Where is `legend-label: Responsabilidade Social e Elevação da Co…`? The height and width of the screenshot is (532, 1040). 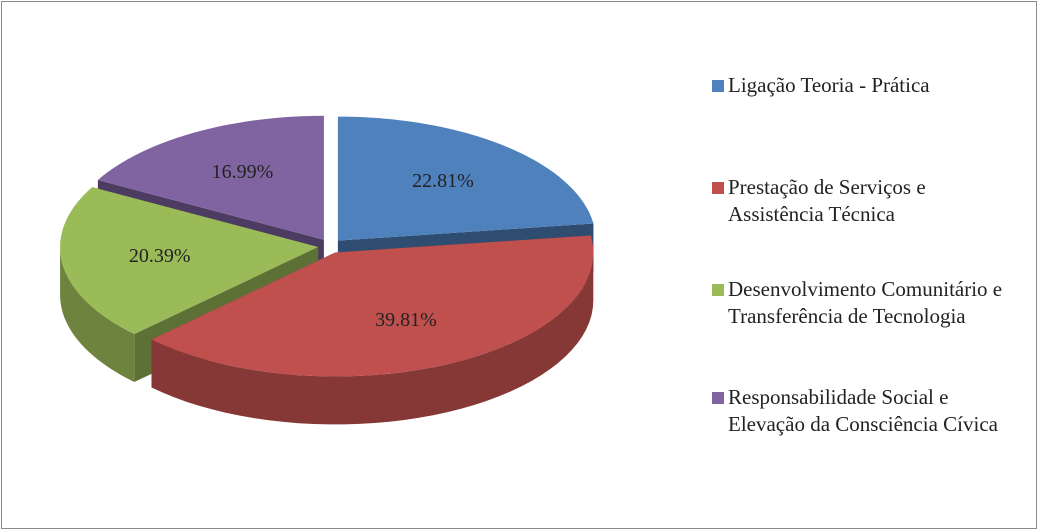 legend-label: Responsabilidade Social e Elevação da Co… is located at coordinates (863, 410).